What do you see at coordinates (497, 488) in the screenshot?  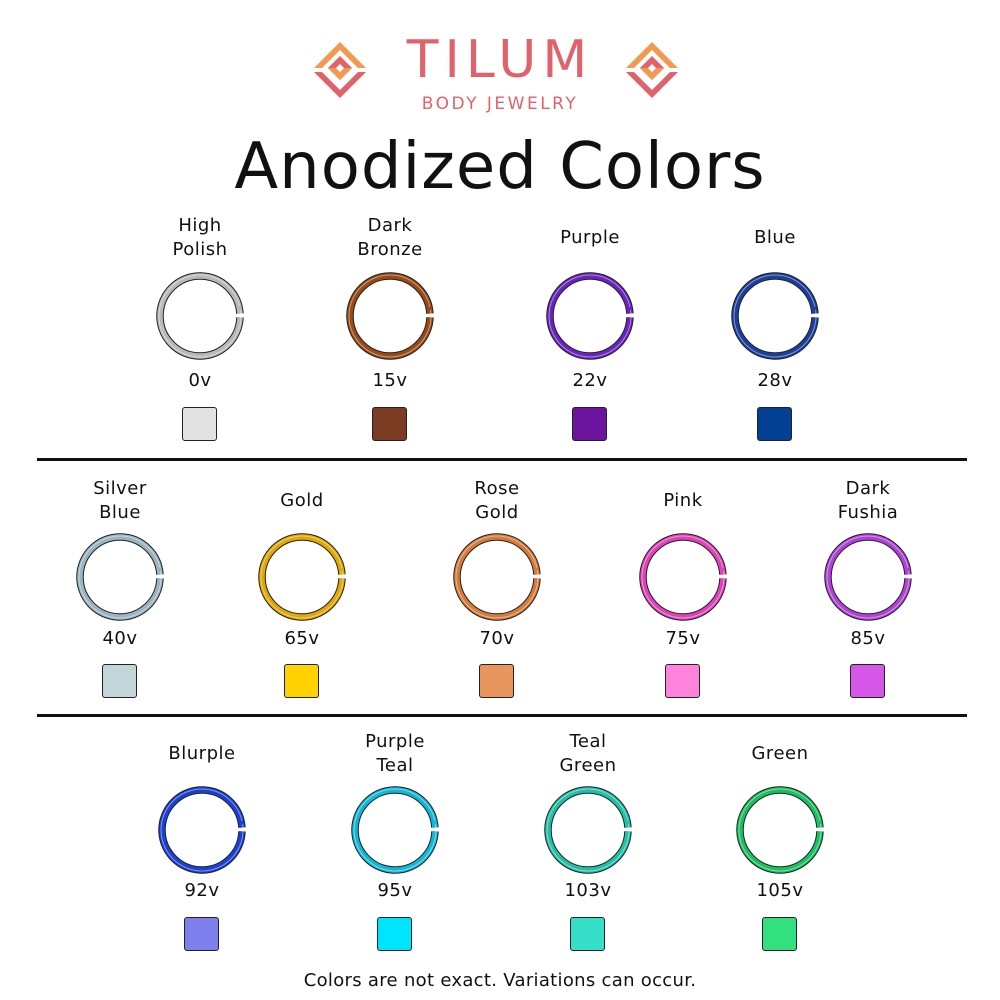 I see `color-name-line: Rose` at bounding box center [497, 488].